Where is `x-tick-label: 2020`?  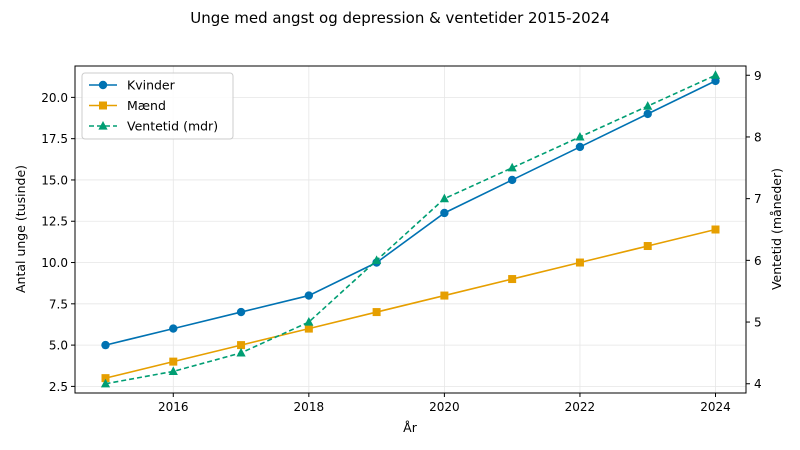 x-tick-label: 2020 is located at coordinates (444, 407).